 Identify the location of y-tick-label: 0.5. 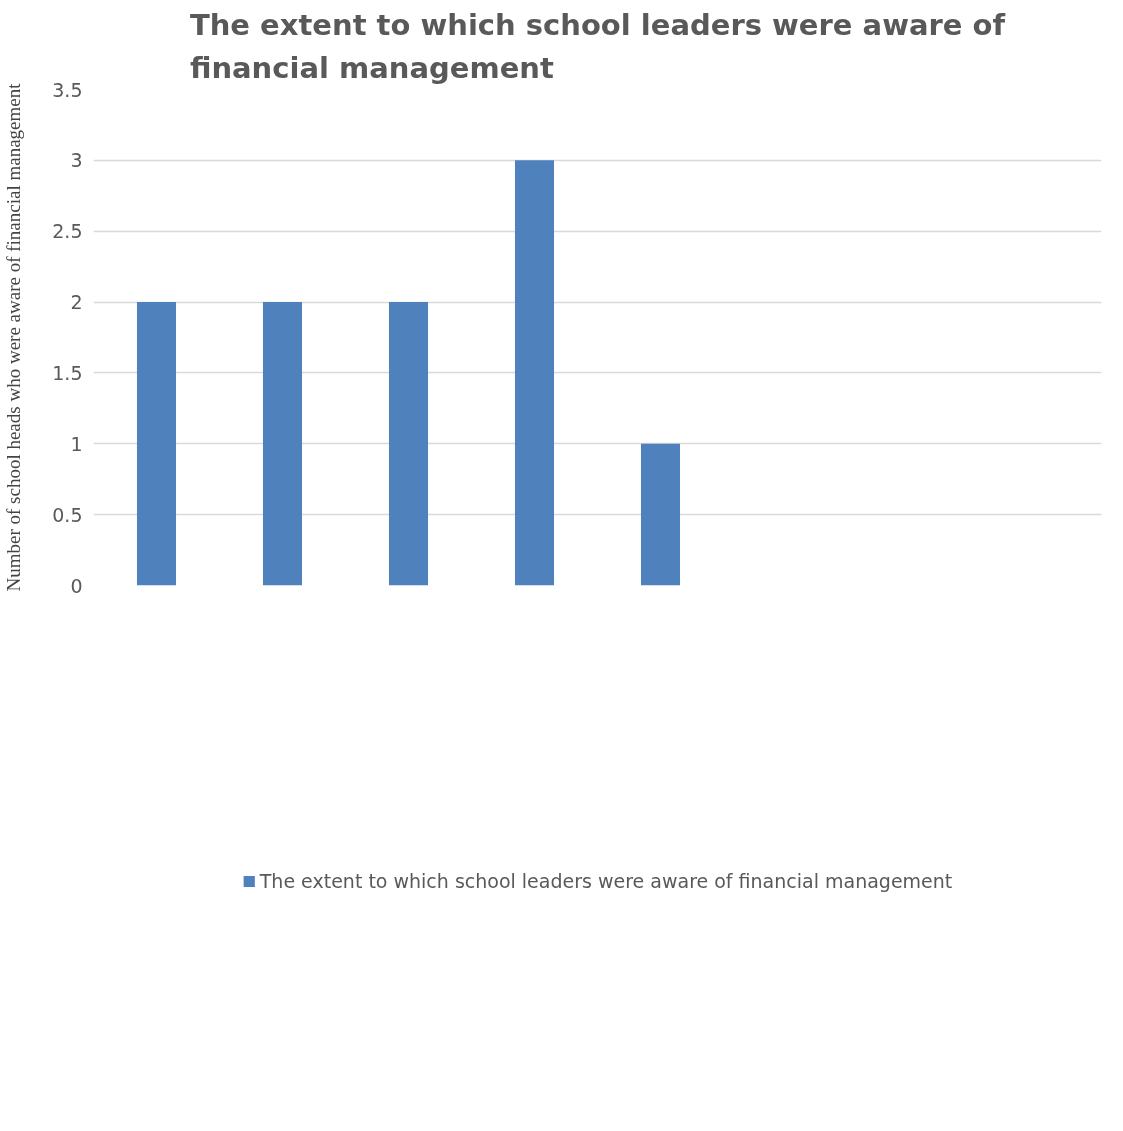
(67, 514).